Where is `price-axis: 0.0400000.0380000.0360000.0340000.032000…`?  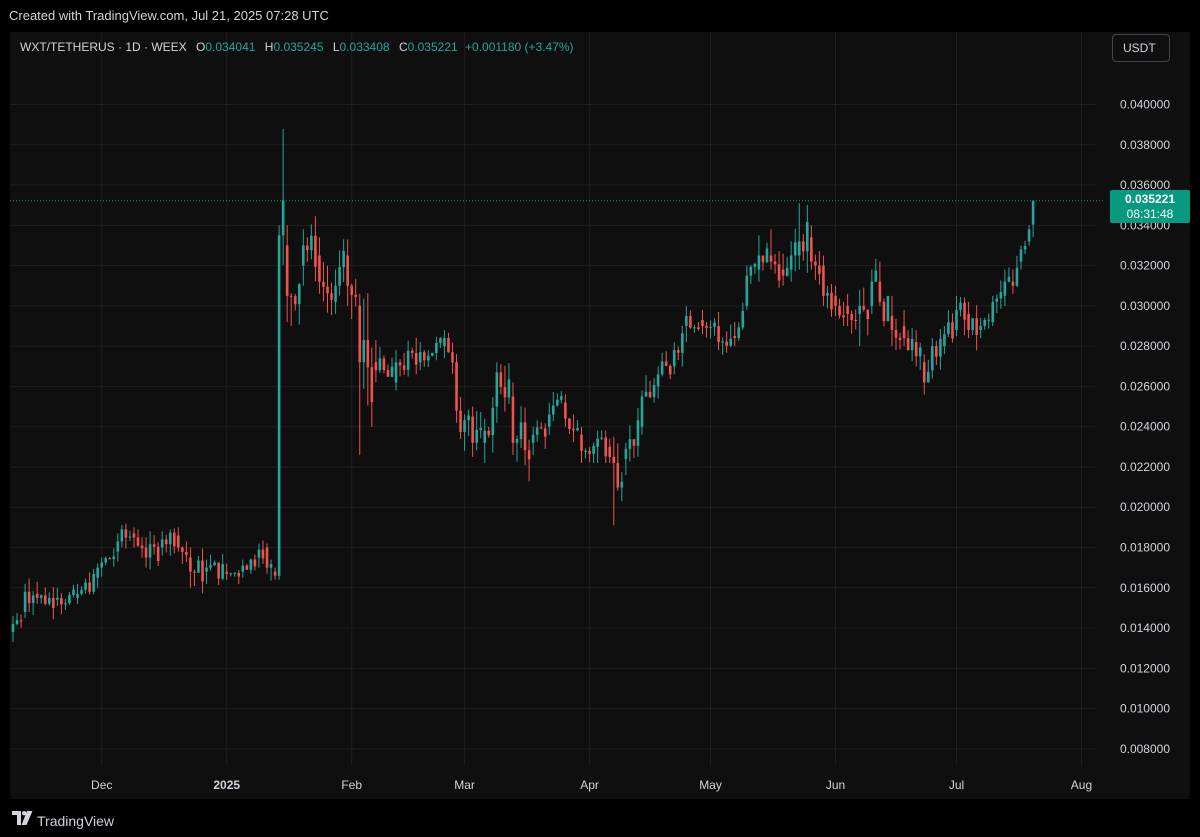
price-axis: 0.0400000.0380000.0360000.0340000.032000… is located at coordinates (1145, 426).